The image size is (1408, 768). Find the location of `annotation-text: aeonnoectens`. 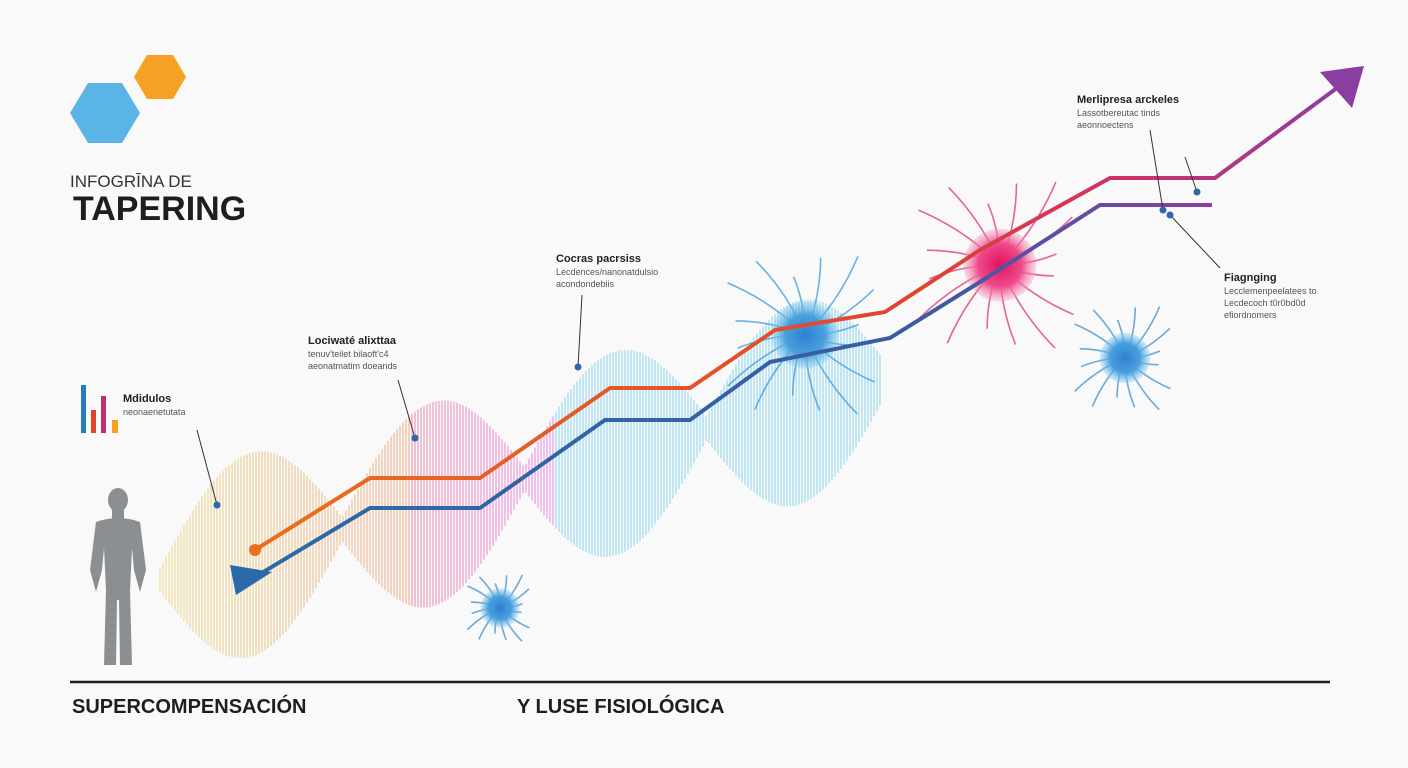

annotation-text: aeonnoectens is located at coordinates (1105, 125).